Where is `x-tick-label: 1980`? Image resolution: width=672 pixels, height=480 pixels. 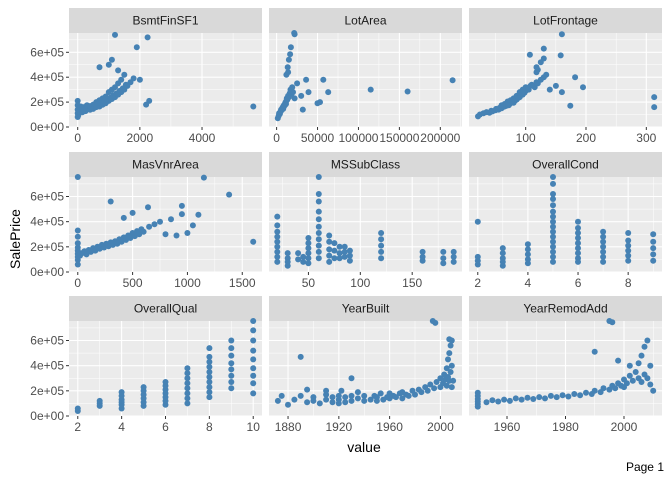
x-tick-label: 1980 is located at coordinates (565, 427).